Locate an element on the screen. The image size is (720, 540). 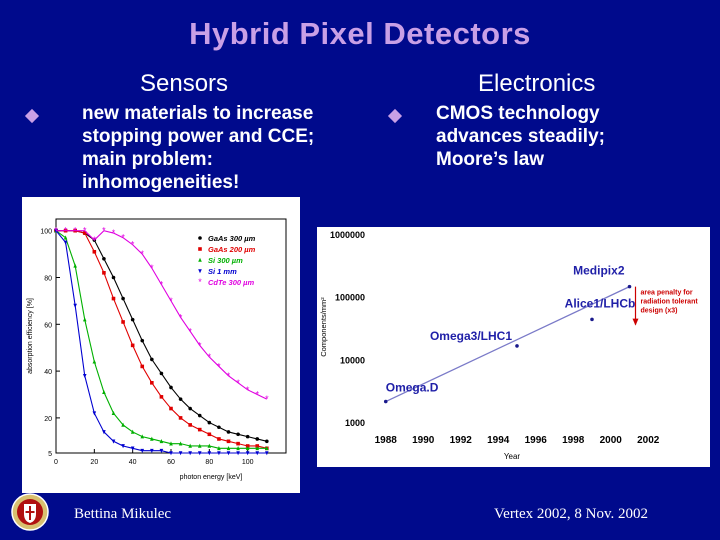
x-tick-label: 1994 is located at coordinates (498, 440).